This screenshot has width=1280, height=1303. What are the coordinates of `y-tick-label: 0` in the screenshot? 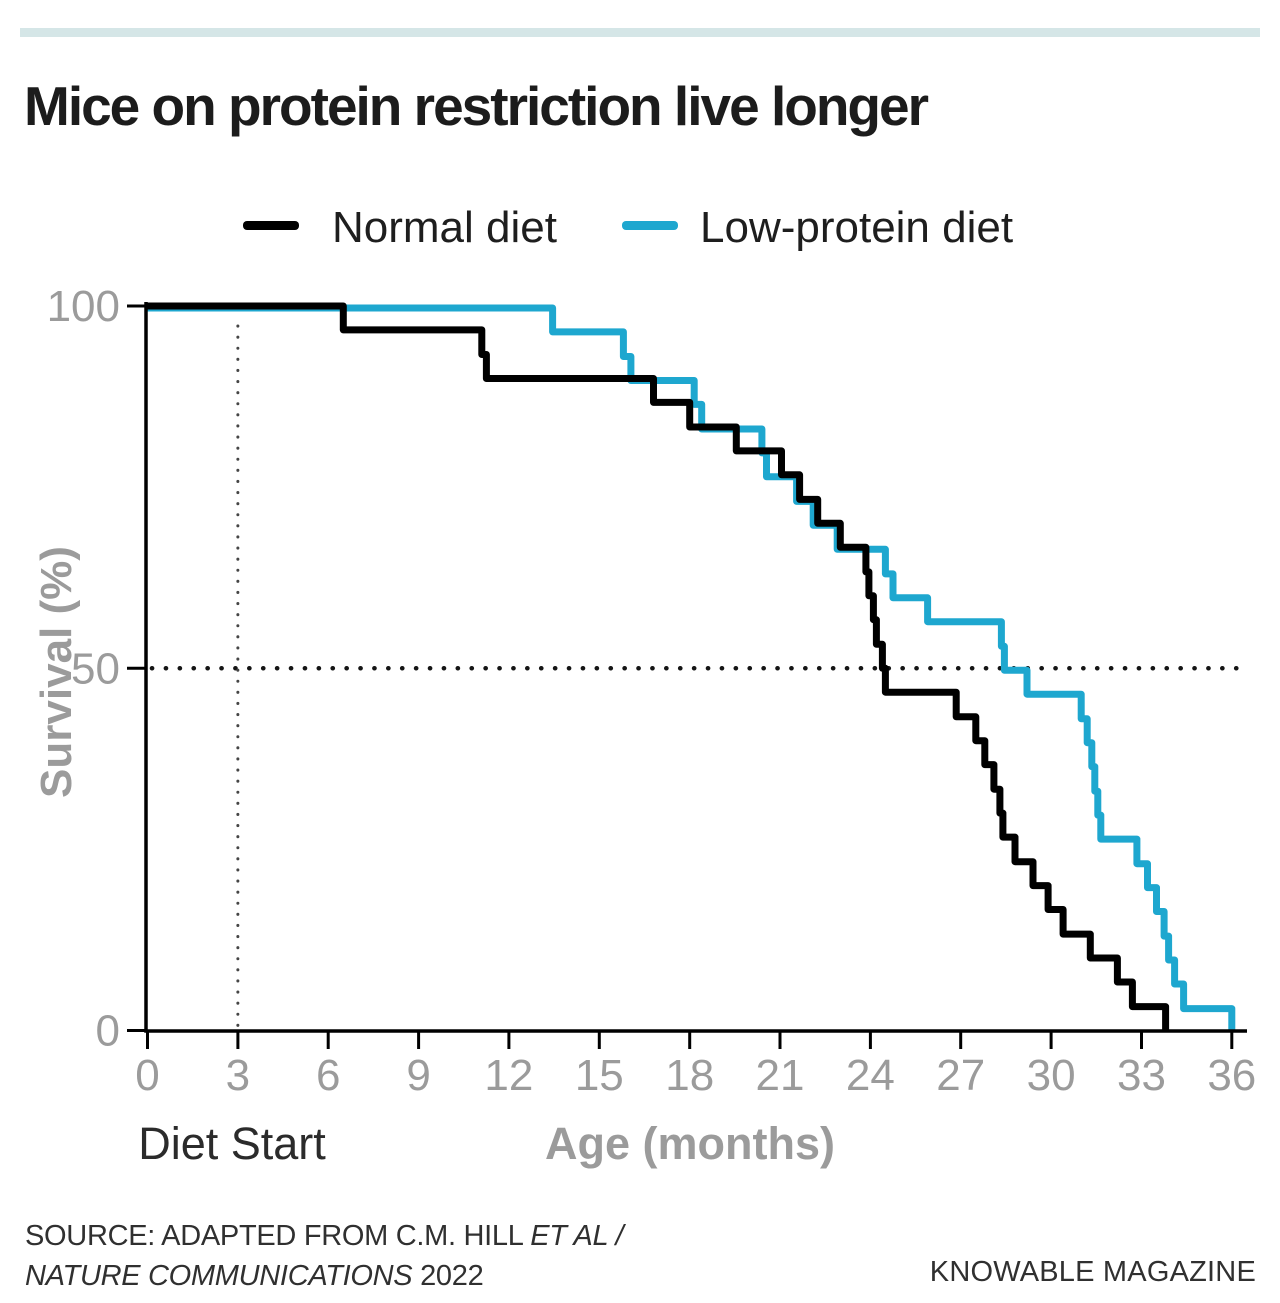 It's located at (108, 1031).